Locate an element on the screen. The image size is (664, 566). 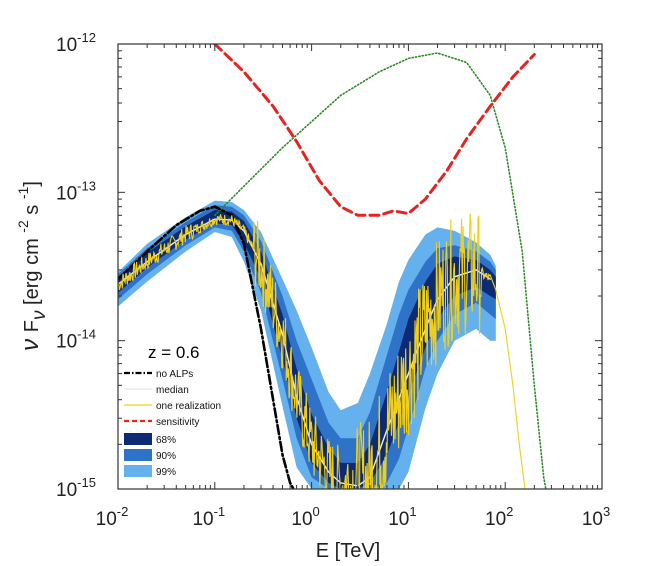
x-tick-label: 10² is located at coordinates (499, 517).